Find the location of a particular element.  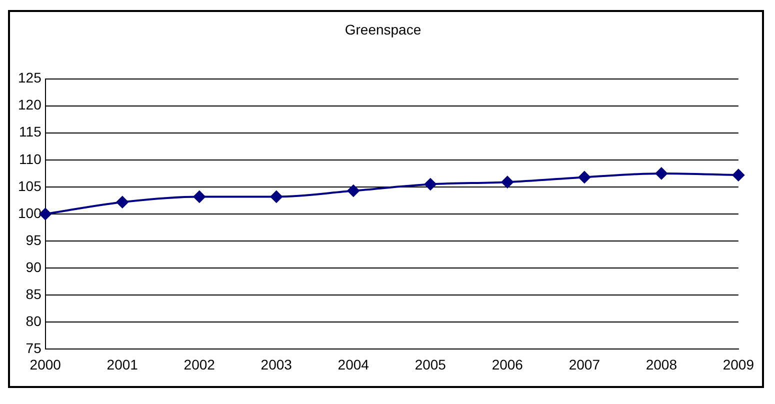

y-tick-label: 90 is located at coordinates (34, 266).